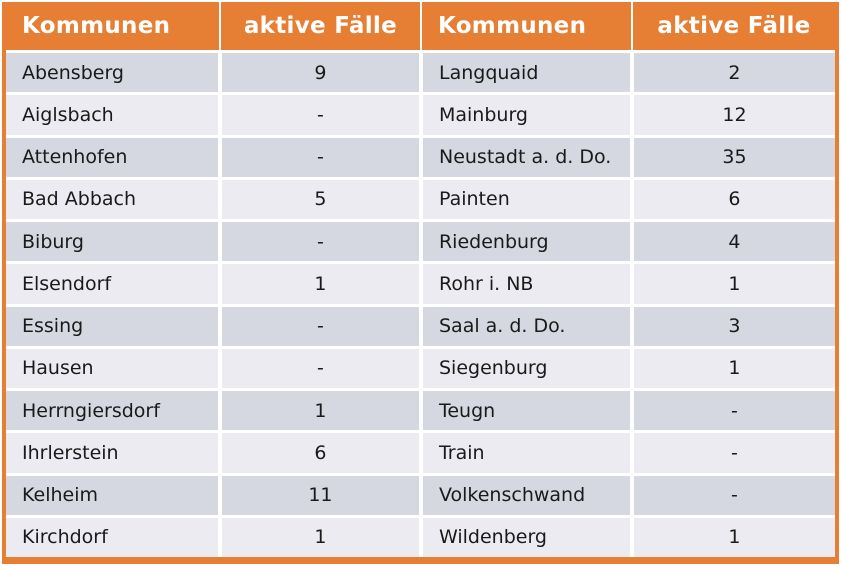 The image size is (841, 566). I want to click on kommune-cell-left: Essing, so click(112, 326).